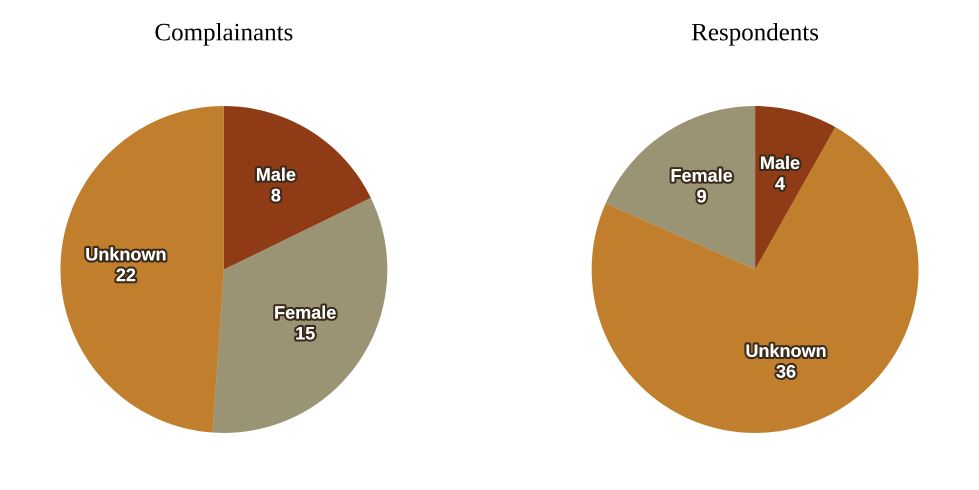  What do you see at coordinates (305, 333) in the screenshot?
I see `data-label: 15` at bounding box center [305, 333].